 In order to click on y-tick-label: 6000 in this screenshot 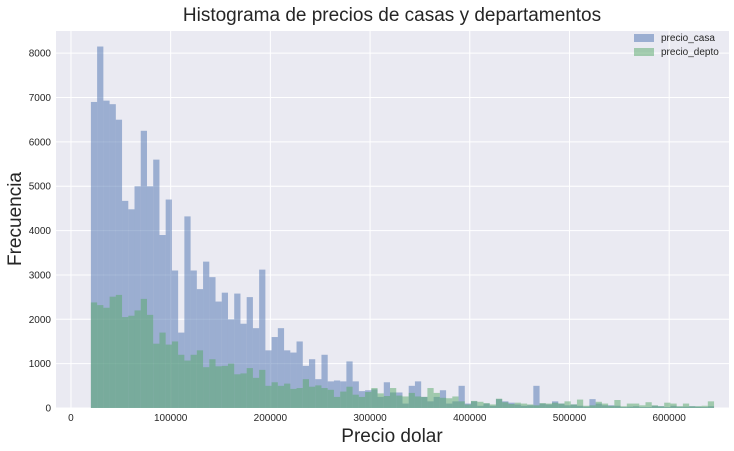, I will do `click(40, 142)`.